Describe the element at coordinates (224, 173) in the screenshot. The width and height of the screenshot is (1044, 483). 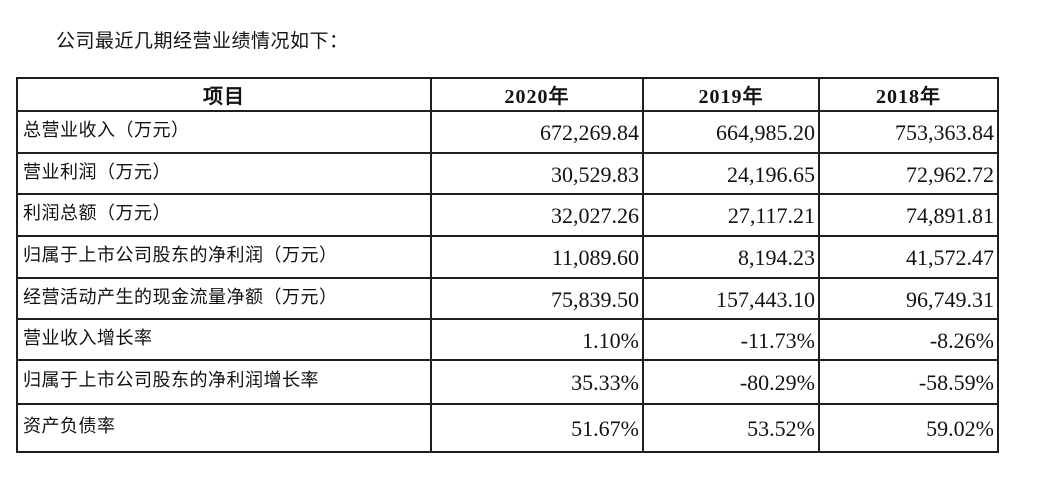
I see `row-label: 营业利润（万元）` at that location.